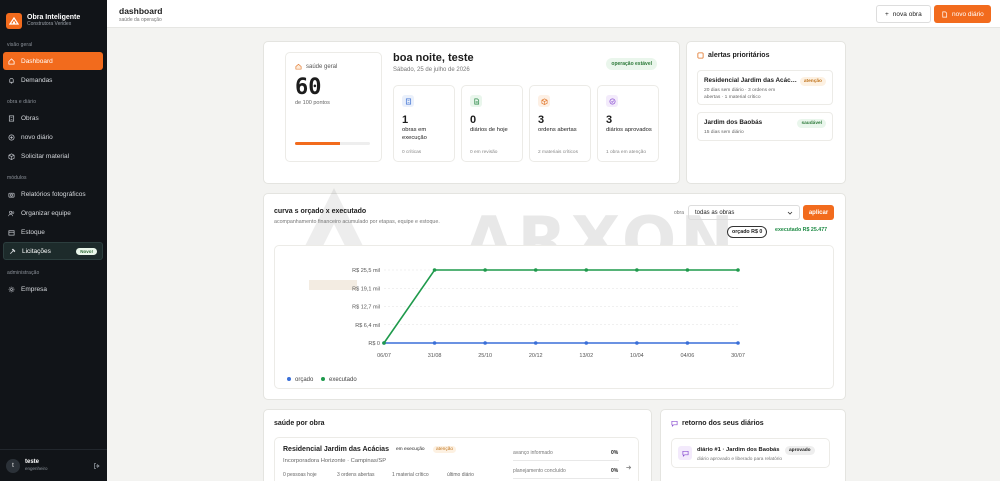 This screenshot has width=1000, height=481. What do you see at coordinates (335, 461) in the screenshot?
I see `obra-company: Incorporadora Horizonte · Campinas/SP` at bounding box center [335, 461].